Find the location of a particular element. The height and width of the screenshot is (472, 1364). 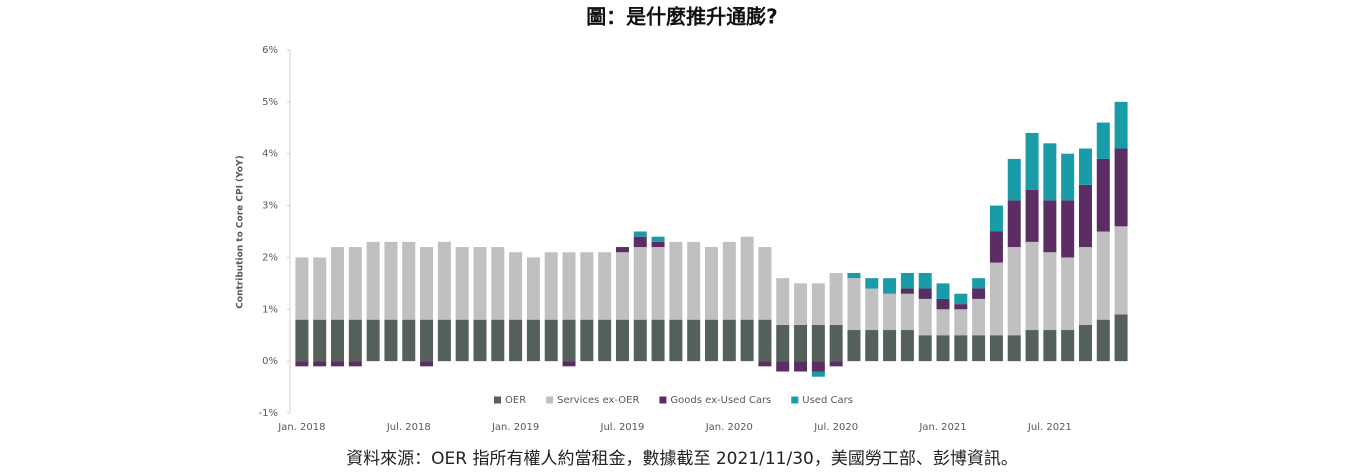

y-tick-label: 2% is located at coordinates (270, 257).